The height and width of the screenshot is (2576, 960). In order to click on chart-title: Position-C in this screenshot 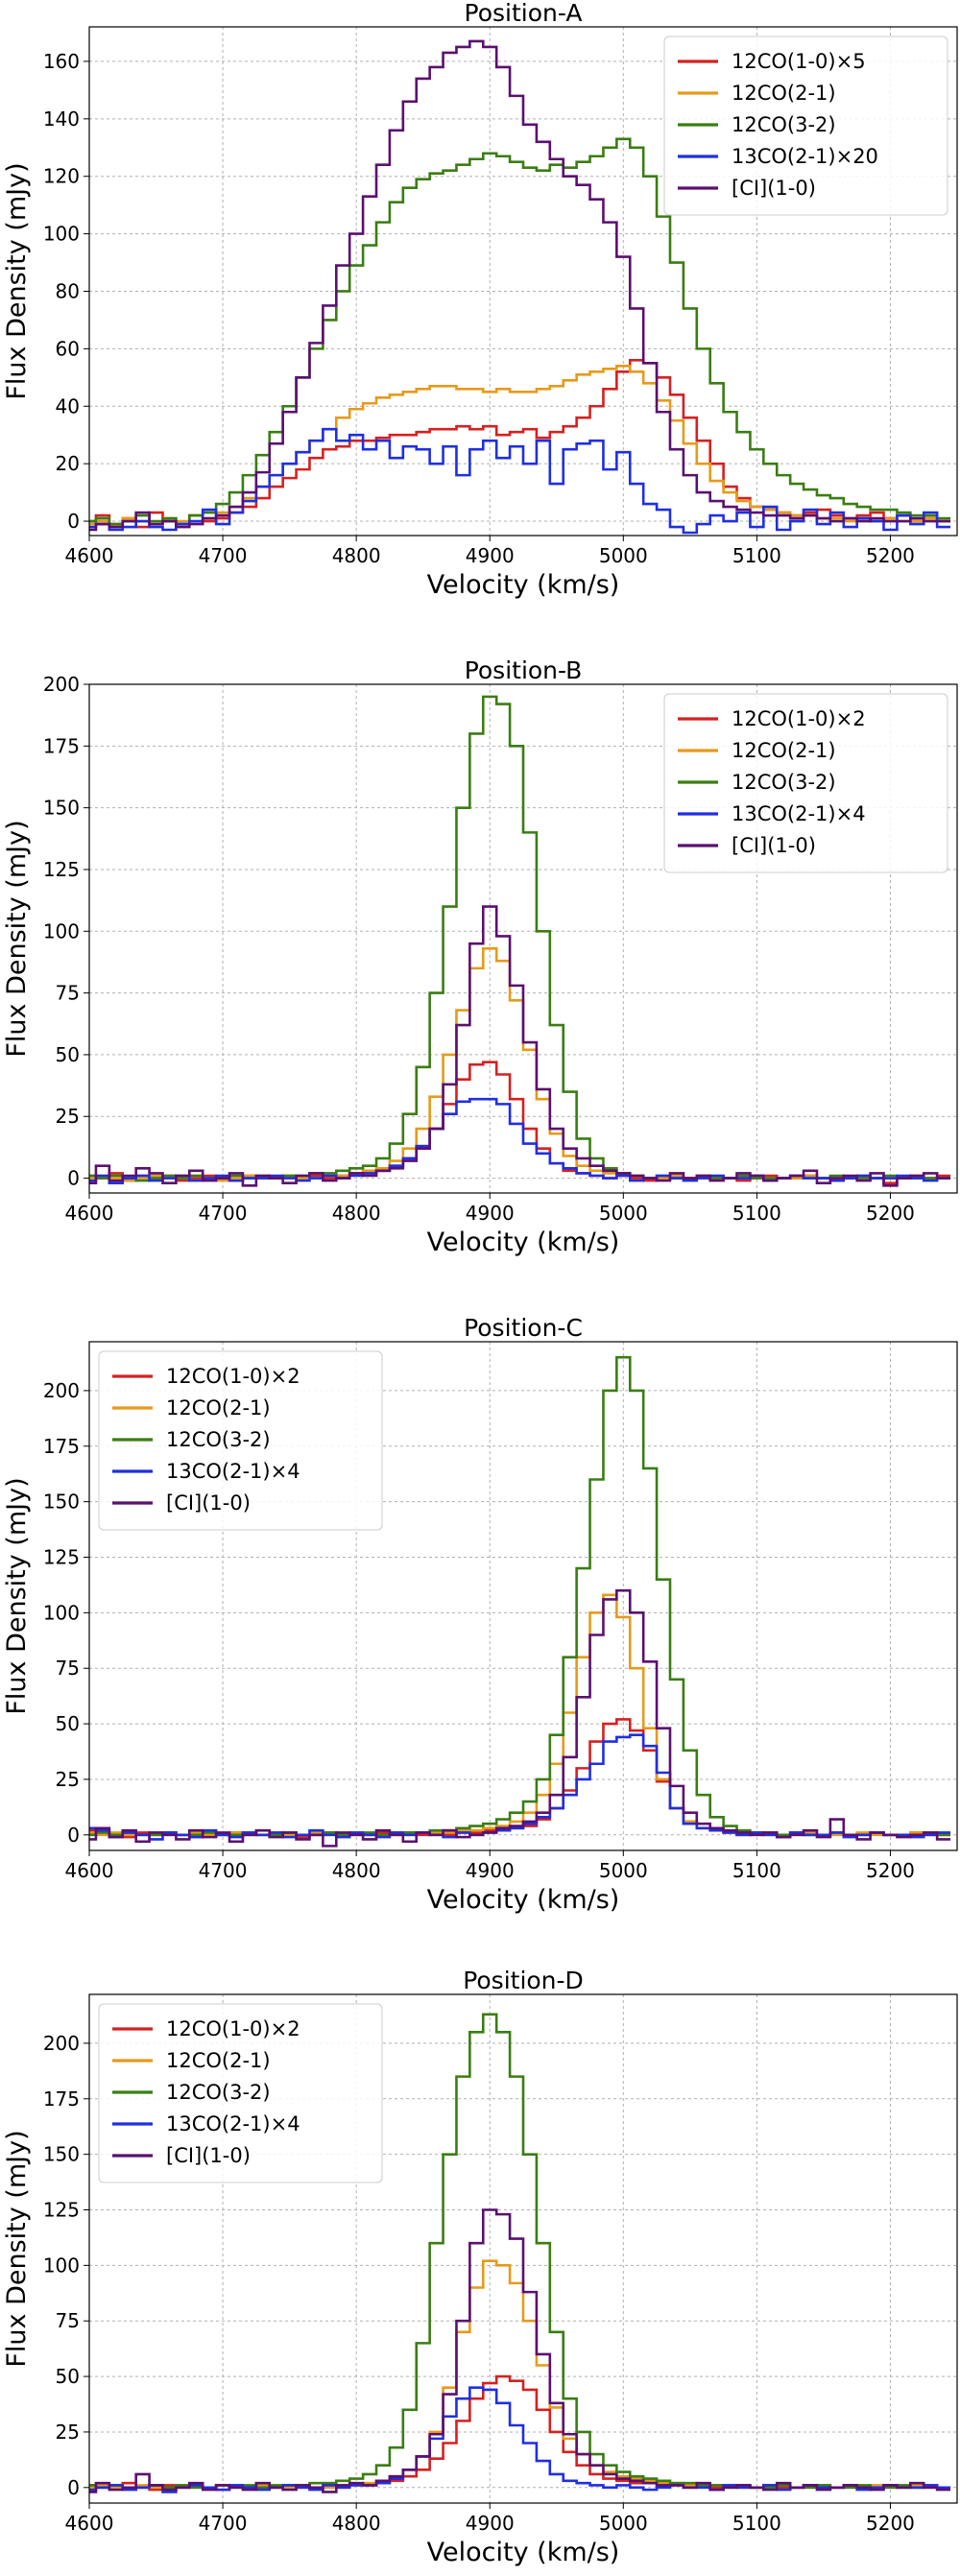, I will do `click(523, 1328)`.